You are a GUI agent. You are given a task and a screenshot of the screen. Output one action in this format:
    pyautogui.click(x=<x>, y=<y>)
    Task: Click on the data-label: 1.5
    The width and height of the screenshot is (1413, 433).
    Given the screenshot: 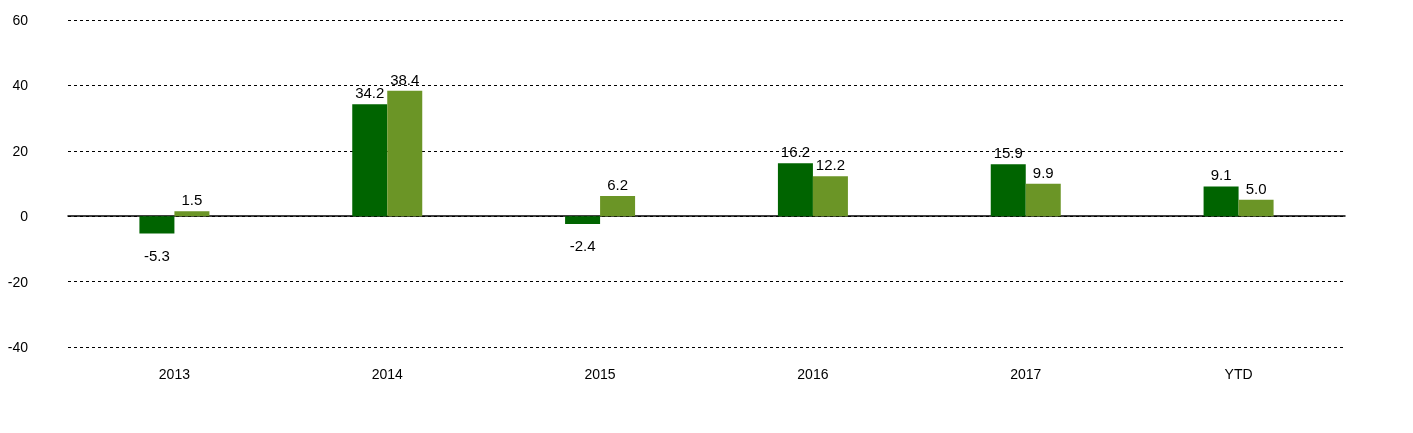 What is the action you would take?
    pyautogui.click(x=192, y=200)
    